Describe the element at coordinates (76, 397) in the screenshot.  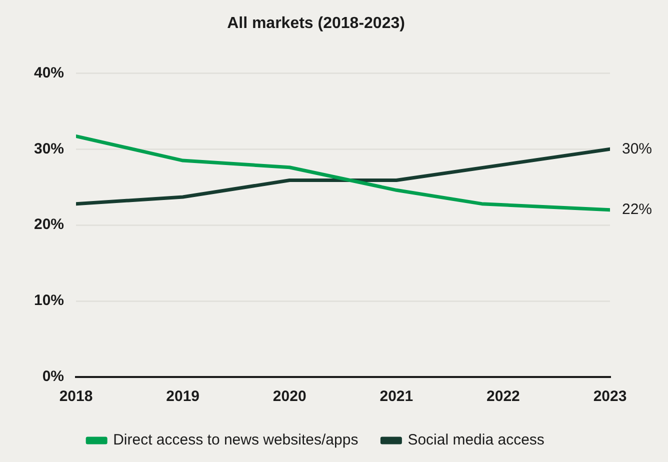
I see `x-tick-label: 2018` at that location.